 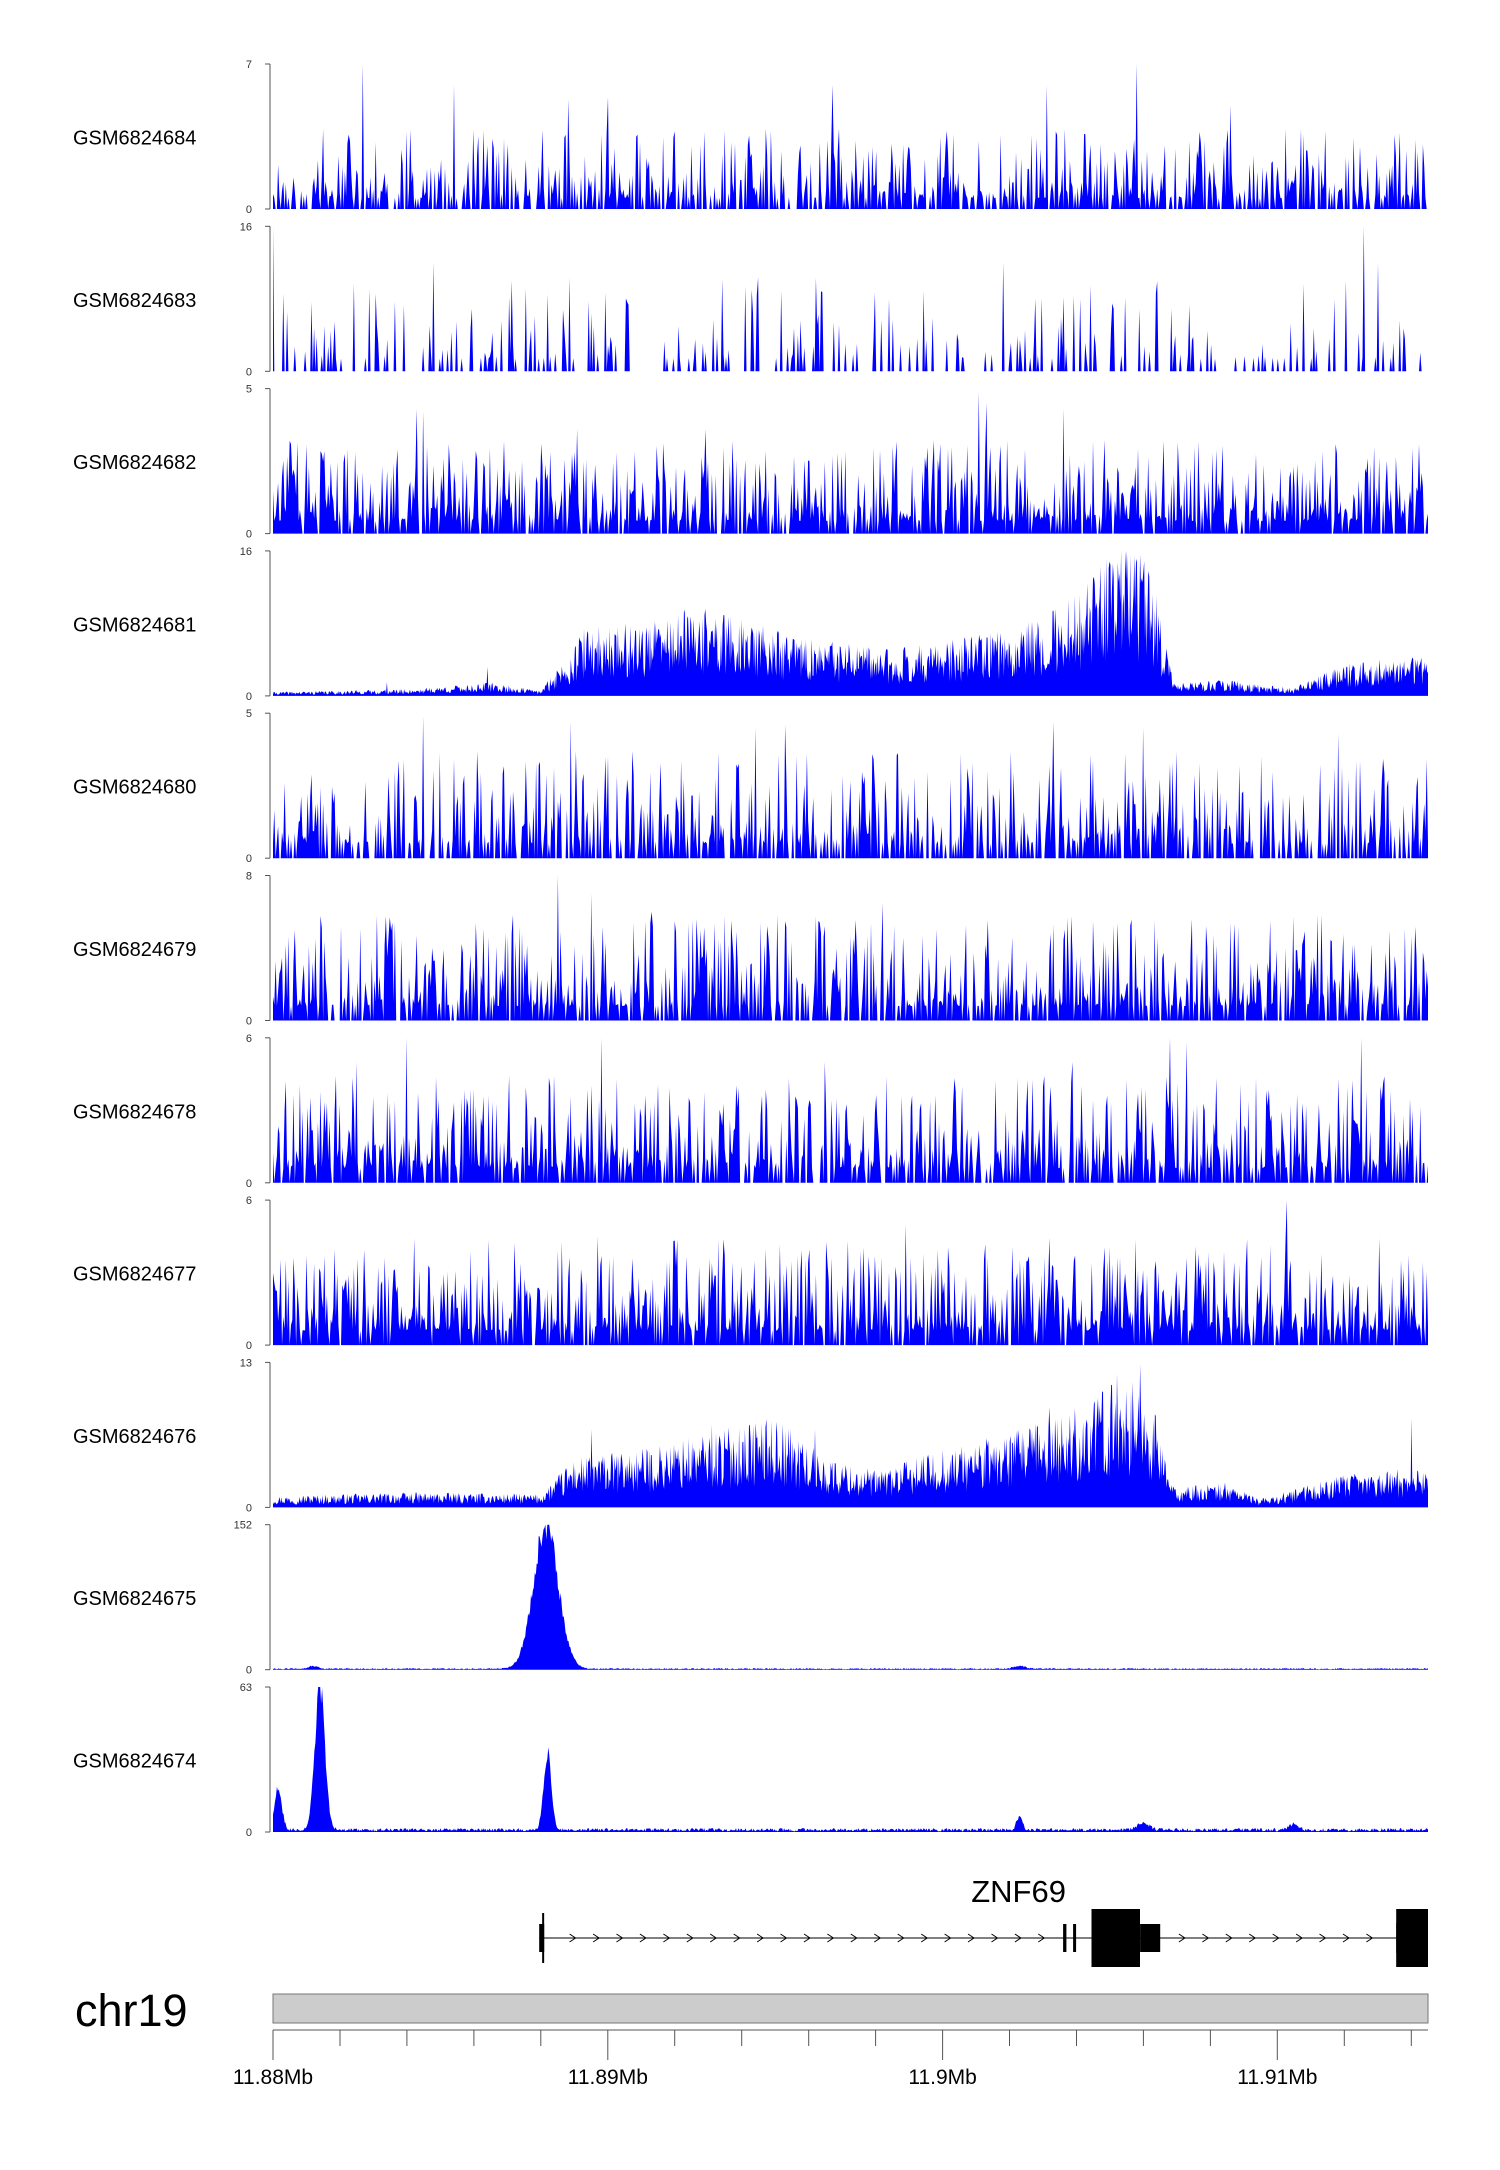 I want to click on track-GSM6824676: GSM6824676 13 0, so click(x=750, y=1435).